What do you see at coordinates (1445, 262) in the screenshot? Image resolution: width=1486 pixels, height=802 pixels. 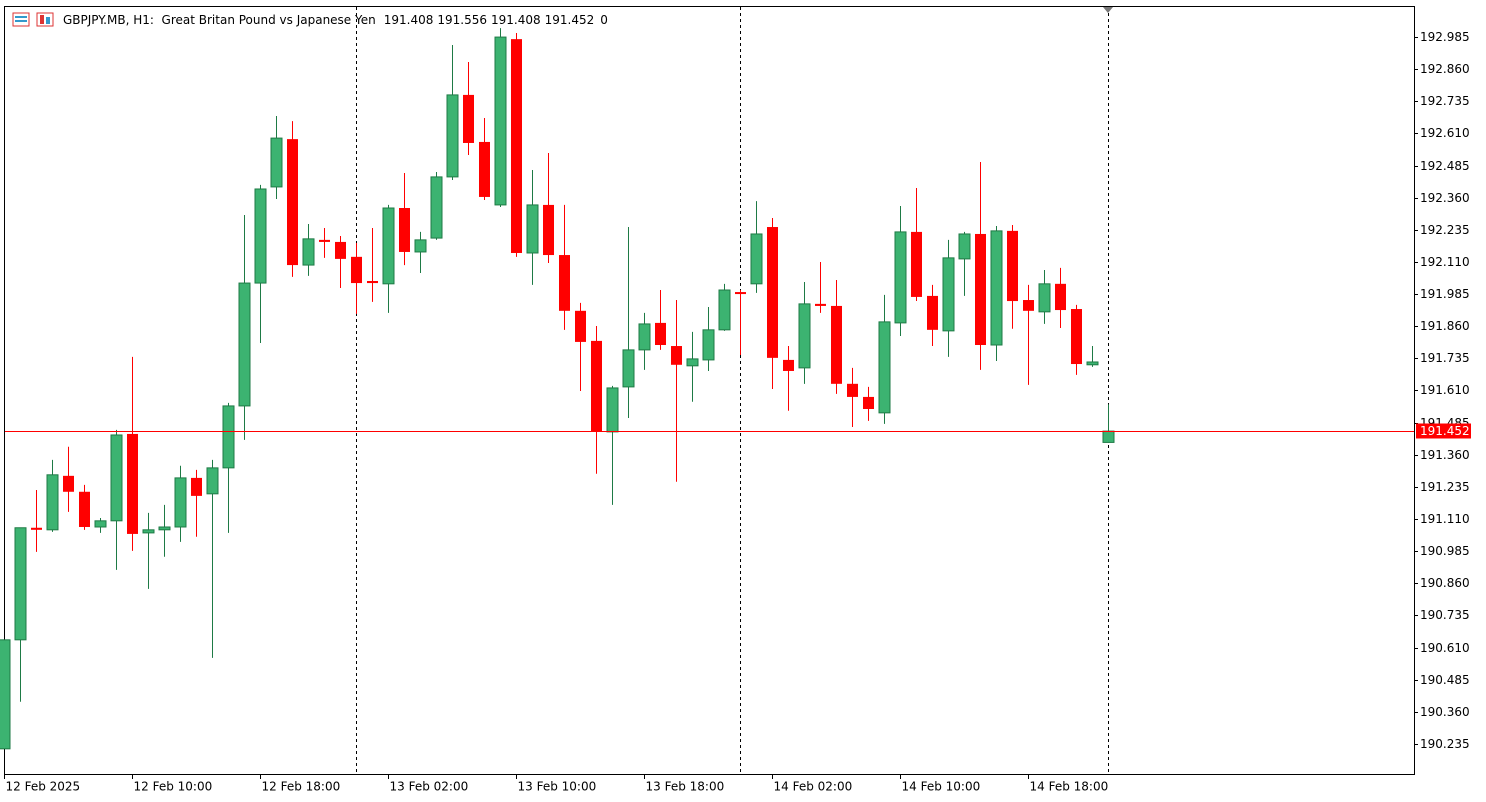 I see `y-tick-label: 192.110` at bounding box center [1445, 262].